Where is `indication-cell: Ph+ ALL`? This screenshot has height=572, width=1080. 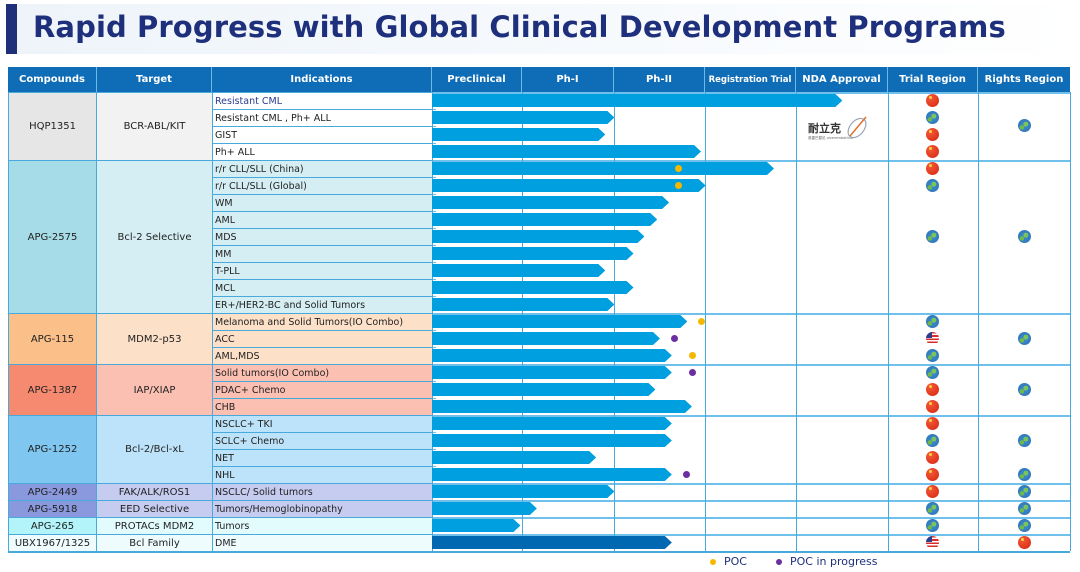 indication-cell: Ph+ ALL is located at coordinates (322, 152).